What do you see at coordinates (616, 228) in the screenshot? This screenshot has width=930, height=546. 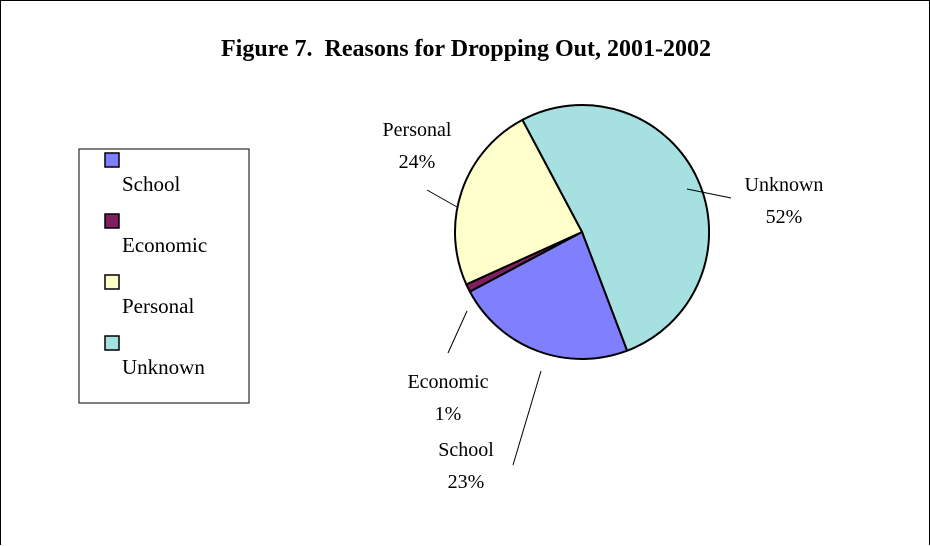 I see `pie-slice-unknown` at bounding box center [616, 228].